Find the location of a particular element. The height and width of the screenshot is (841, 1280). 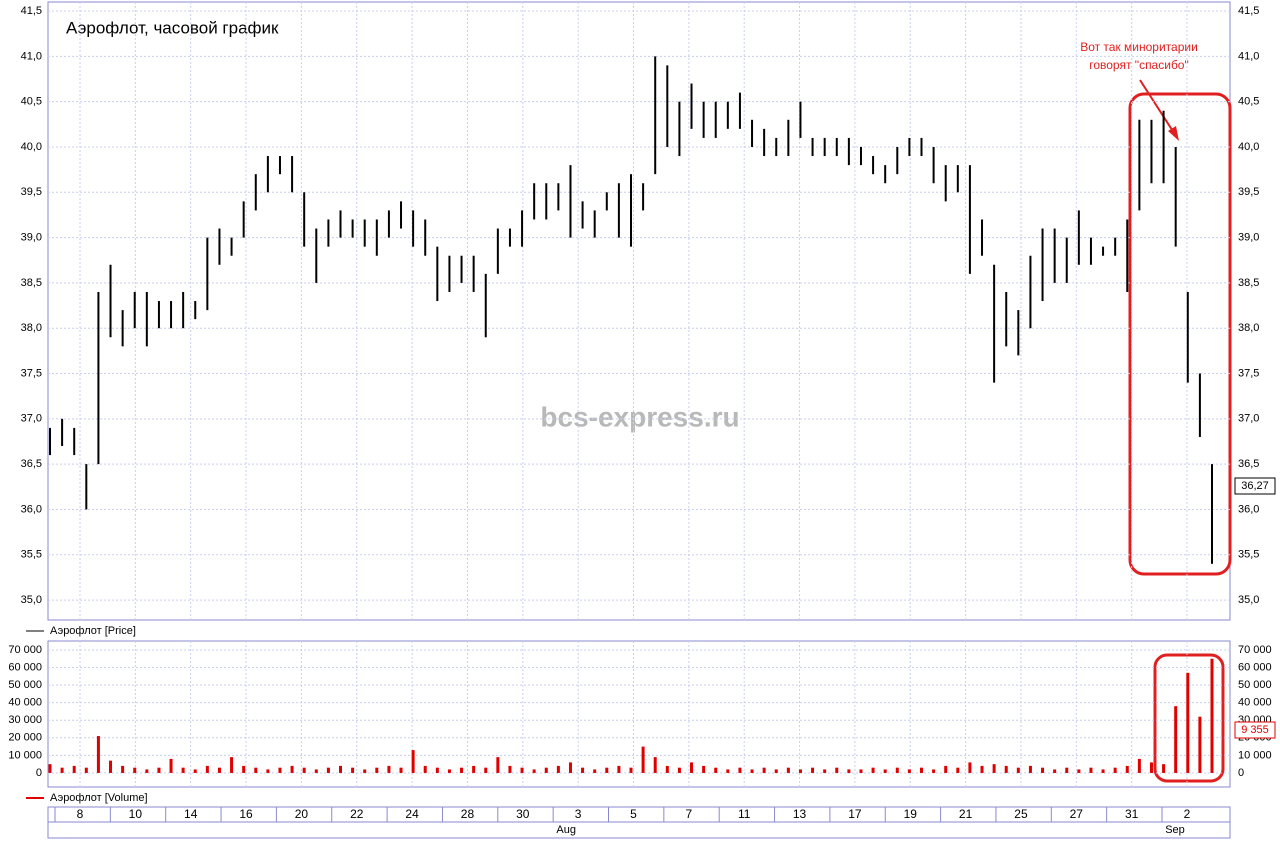

x-tick-label: 3 is located at coordinates (578, 814).